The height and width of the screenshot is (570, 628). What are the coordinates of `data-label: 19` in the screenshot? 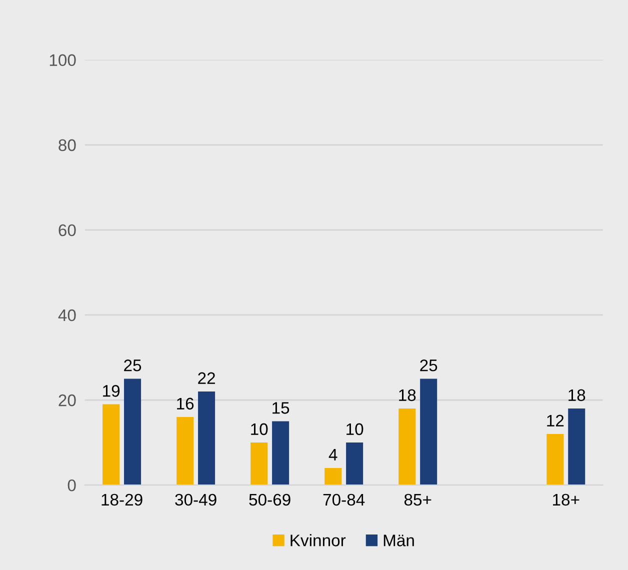 It's located at (111, 391).